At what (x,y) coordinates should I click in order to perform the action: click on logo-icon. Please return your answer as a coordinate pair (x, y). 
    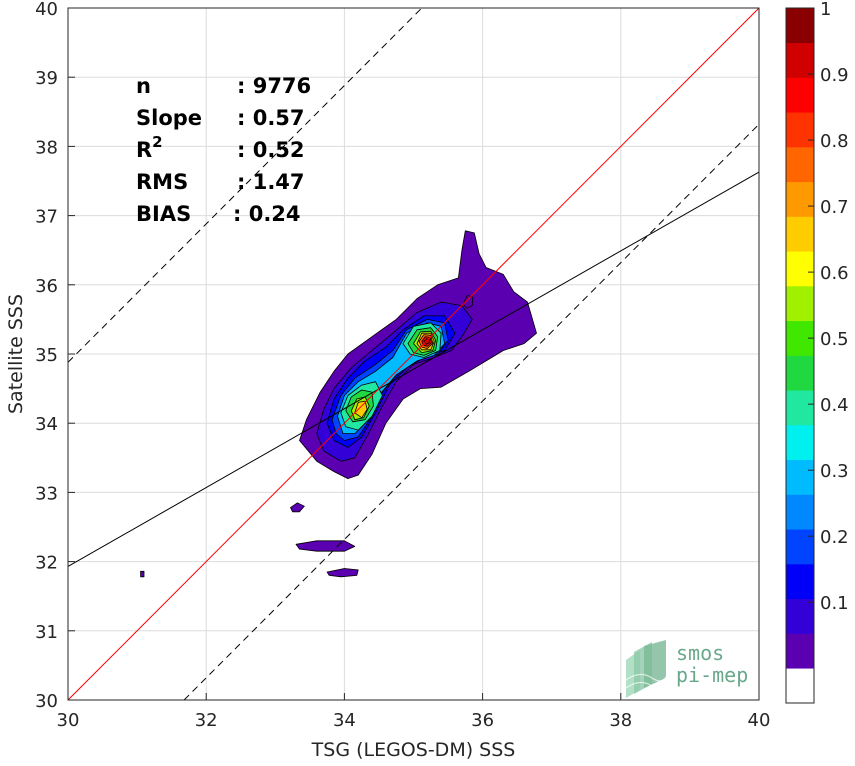
    Looking at the image, I should click on (647, 669).